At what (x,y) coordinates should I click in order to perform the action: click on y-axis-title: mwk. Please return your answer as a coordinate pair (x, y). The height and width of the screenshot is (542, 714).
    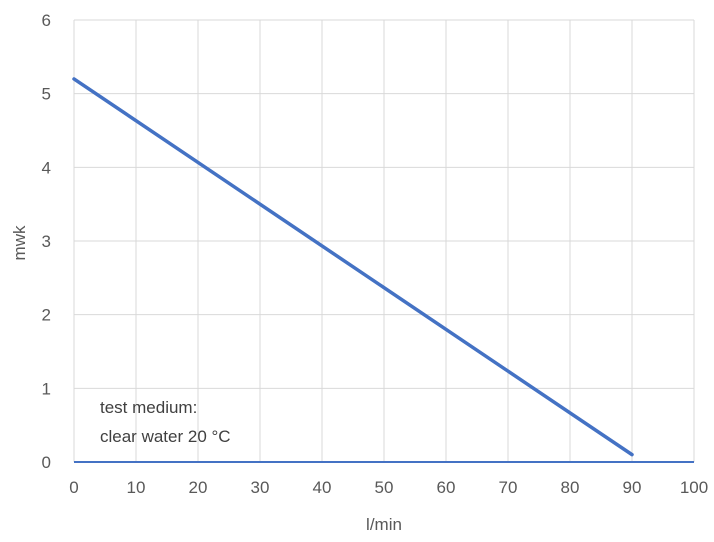
    Looking at the image, I should click on (19, 242).